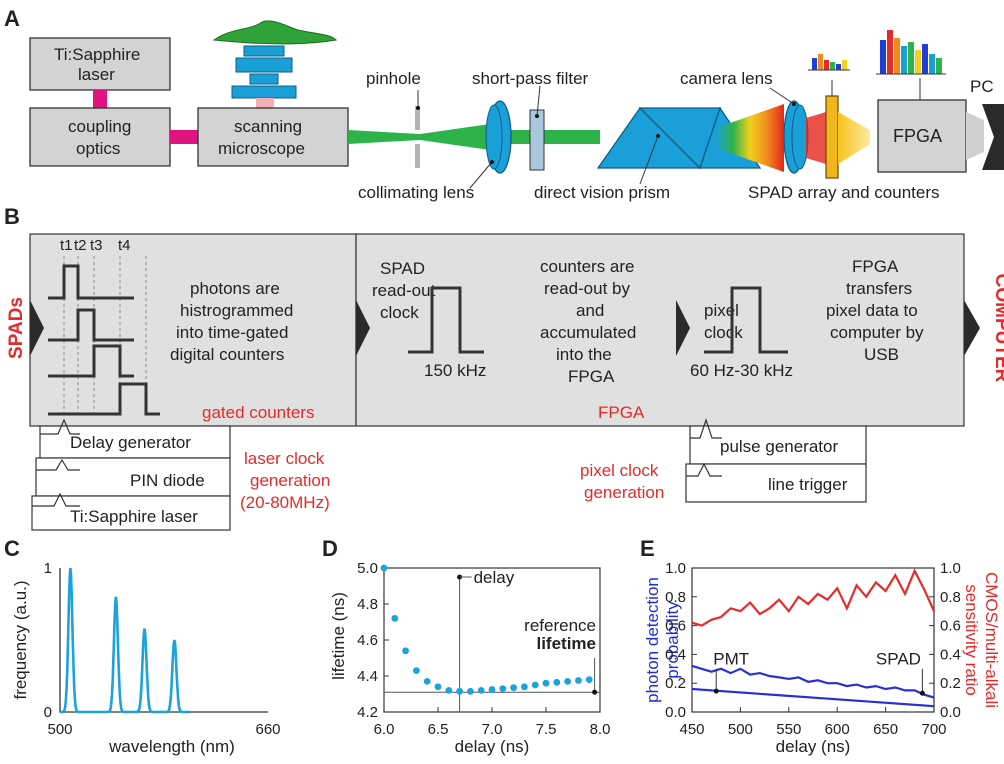  Describe the element at coordinates (587, 266) in the screenshot. I see `counters-line-1: counters are` at that location.